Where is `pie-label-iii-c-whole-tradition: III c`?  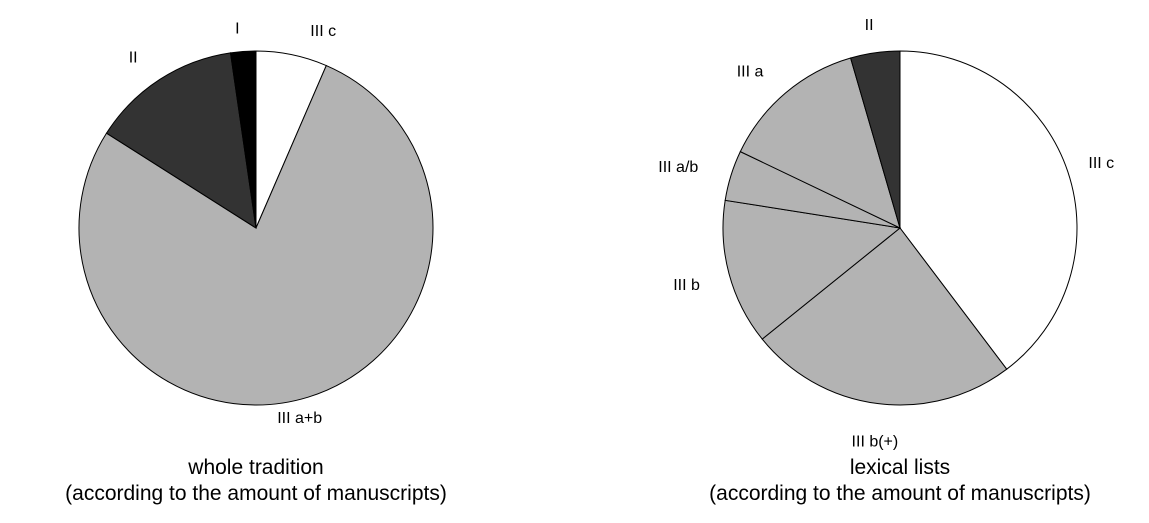 pie-label-iii-c-whole-tradition: III c is located at coordinates (323, 31).